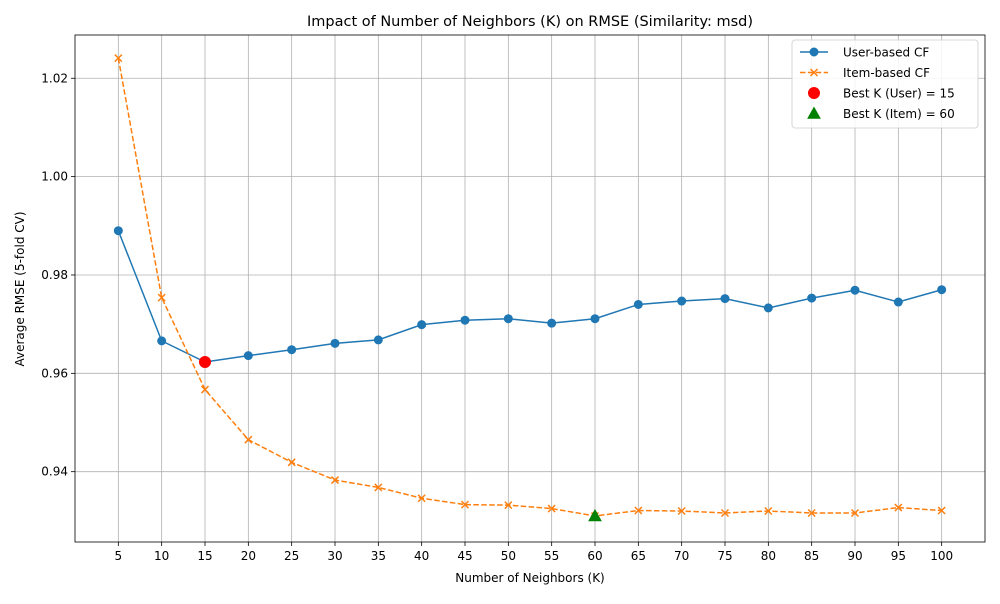 This screenshot has height=604, width=1000. What do you see at coordinates (20, 288) in the screenshot?
I see `y-axis-label: Average RMSE (5-fold CV)` at bounding box center [20, 288].